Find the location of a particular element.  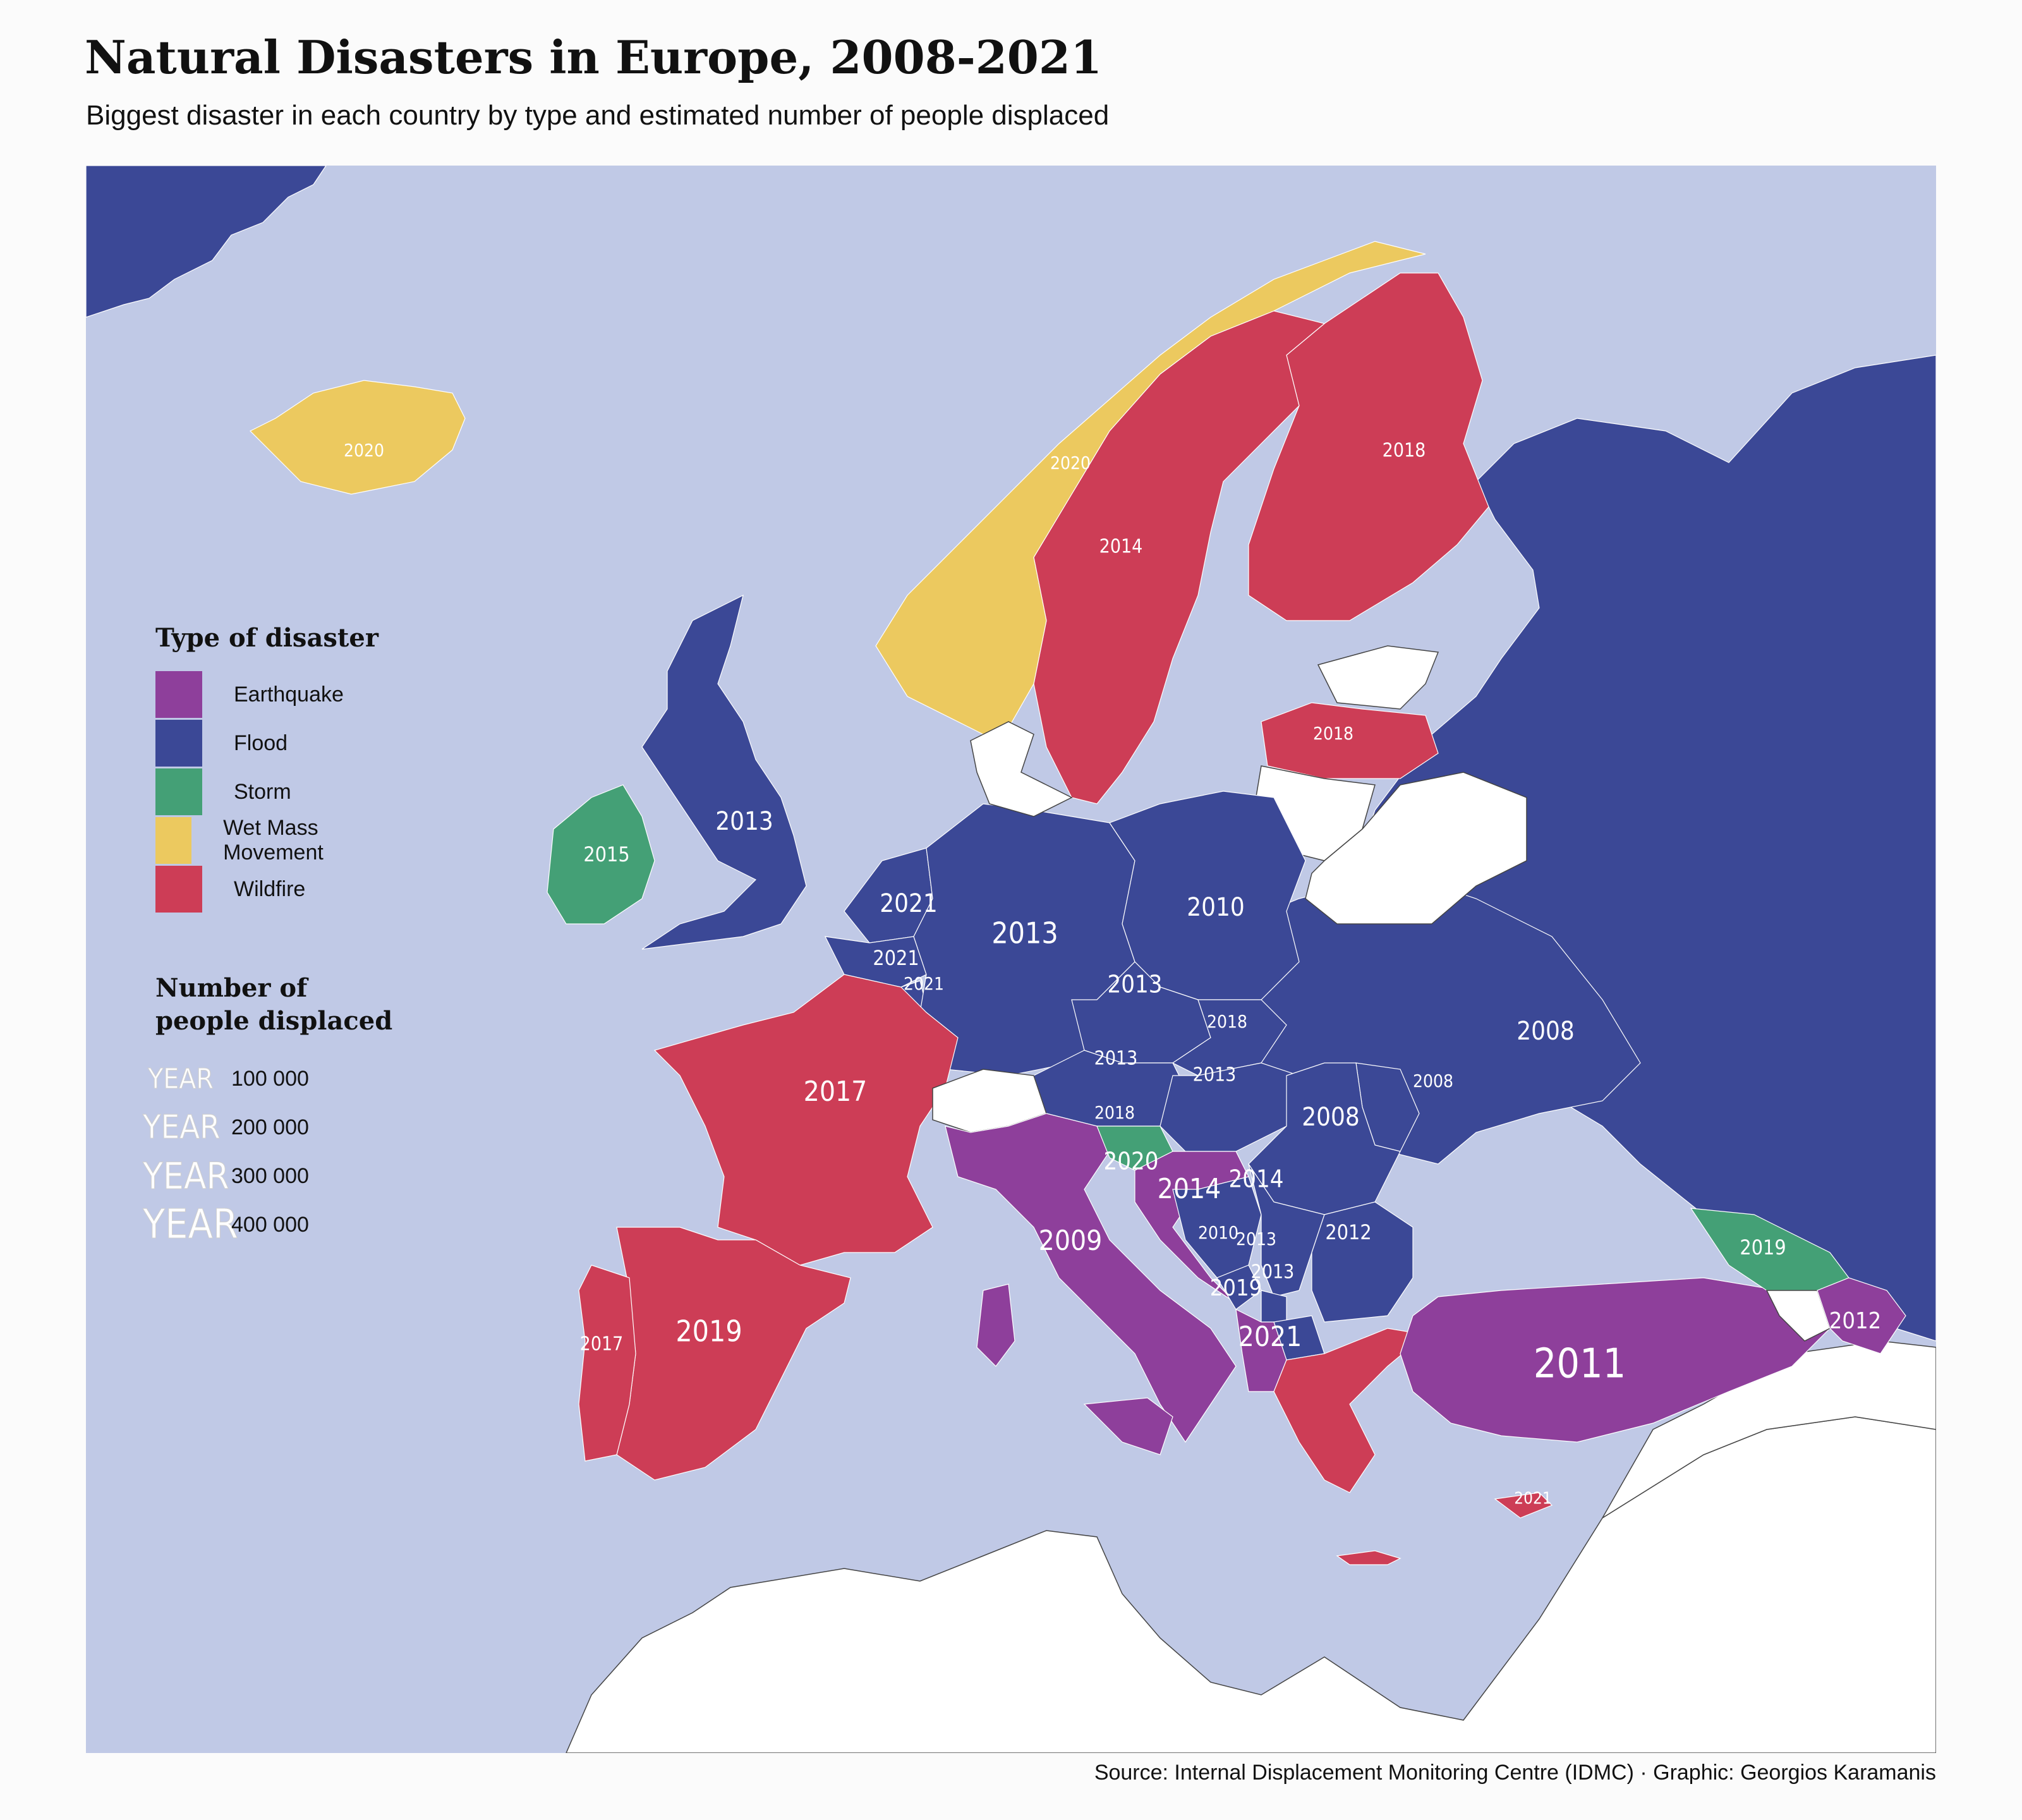

romania-region is located at coordinates (1324, 1138).